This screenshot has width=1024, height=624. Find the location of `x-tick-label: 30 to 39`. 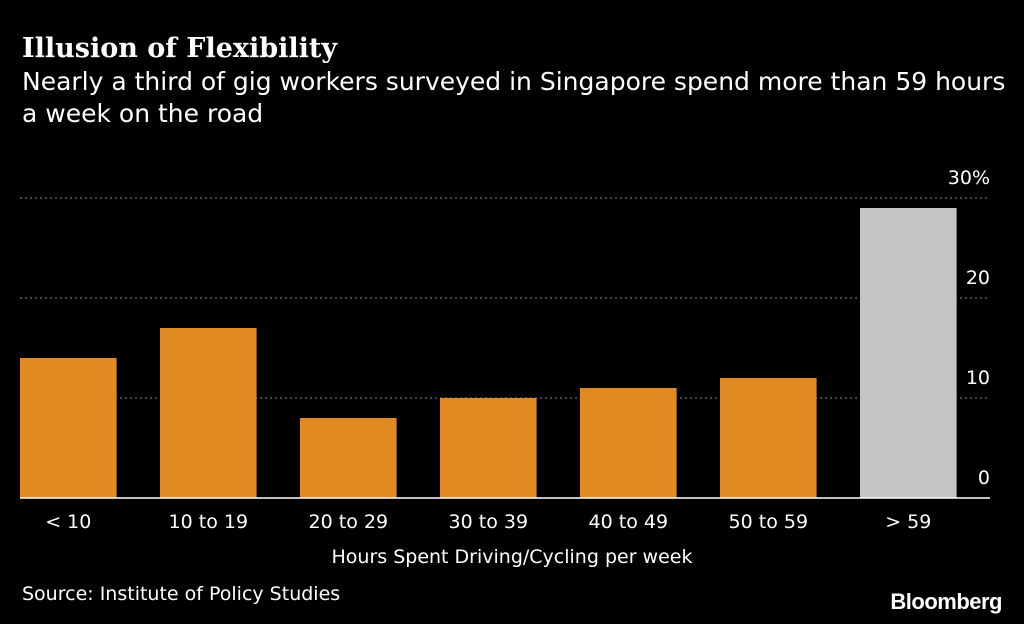

x-tick-label: 30 to 39 is located at coordinates (489, 522).